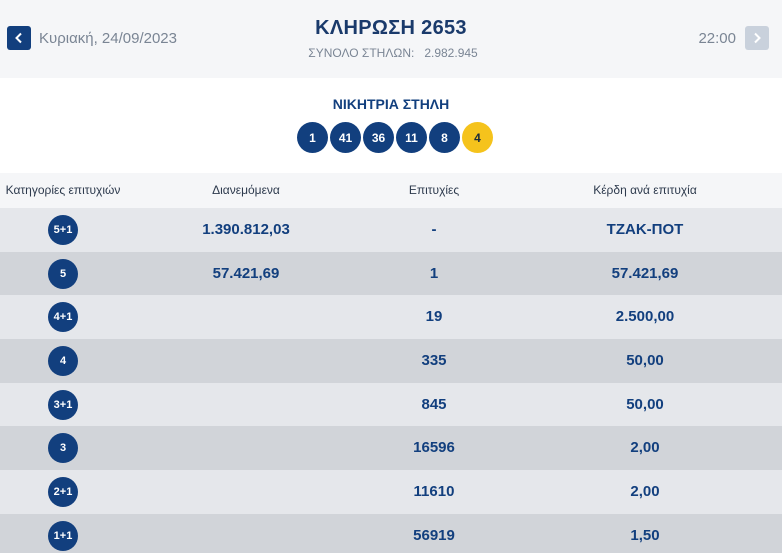  What do you see at coordinates (246, 190) in the screenshot?
I see `header-distributed: Διανεμόμενα` at bounding box center [246, 190].